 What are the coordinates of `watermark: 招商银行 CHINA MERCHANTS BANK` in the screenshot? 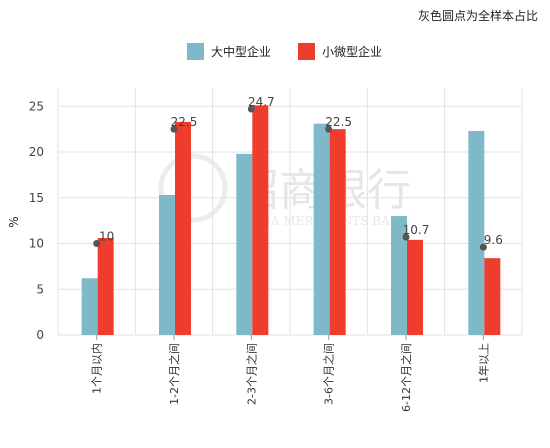 It's located at (284, 190).